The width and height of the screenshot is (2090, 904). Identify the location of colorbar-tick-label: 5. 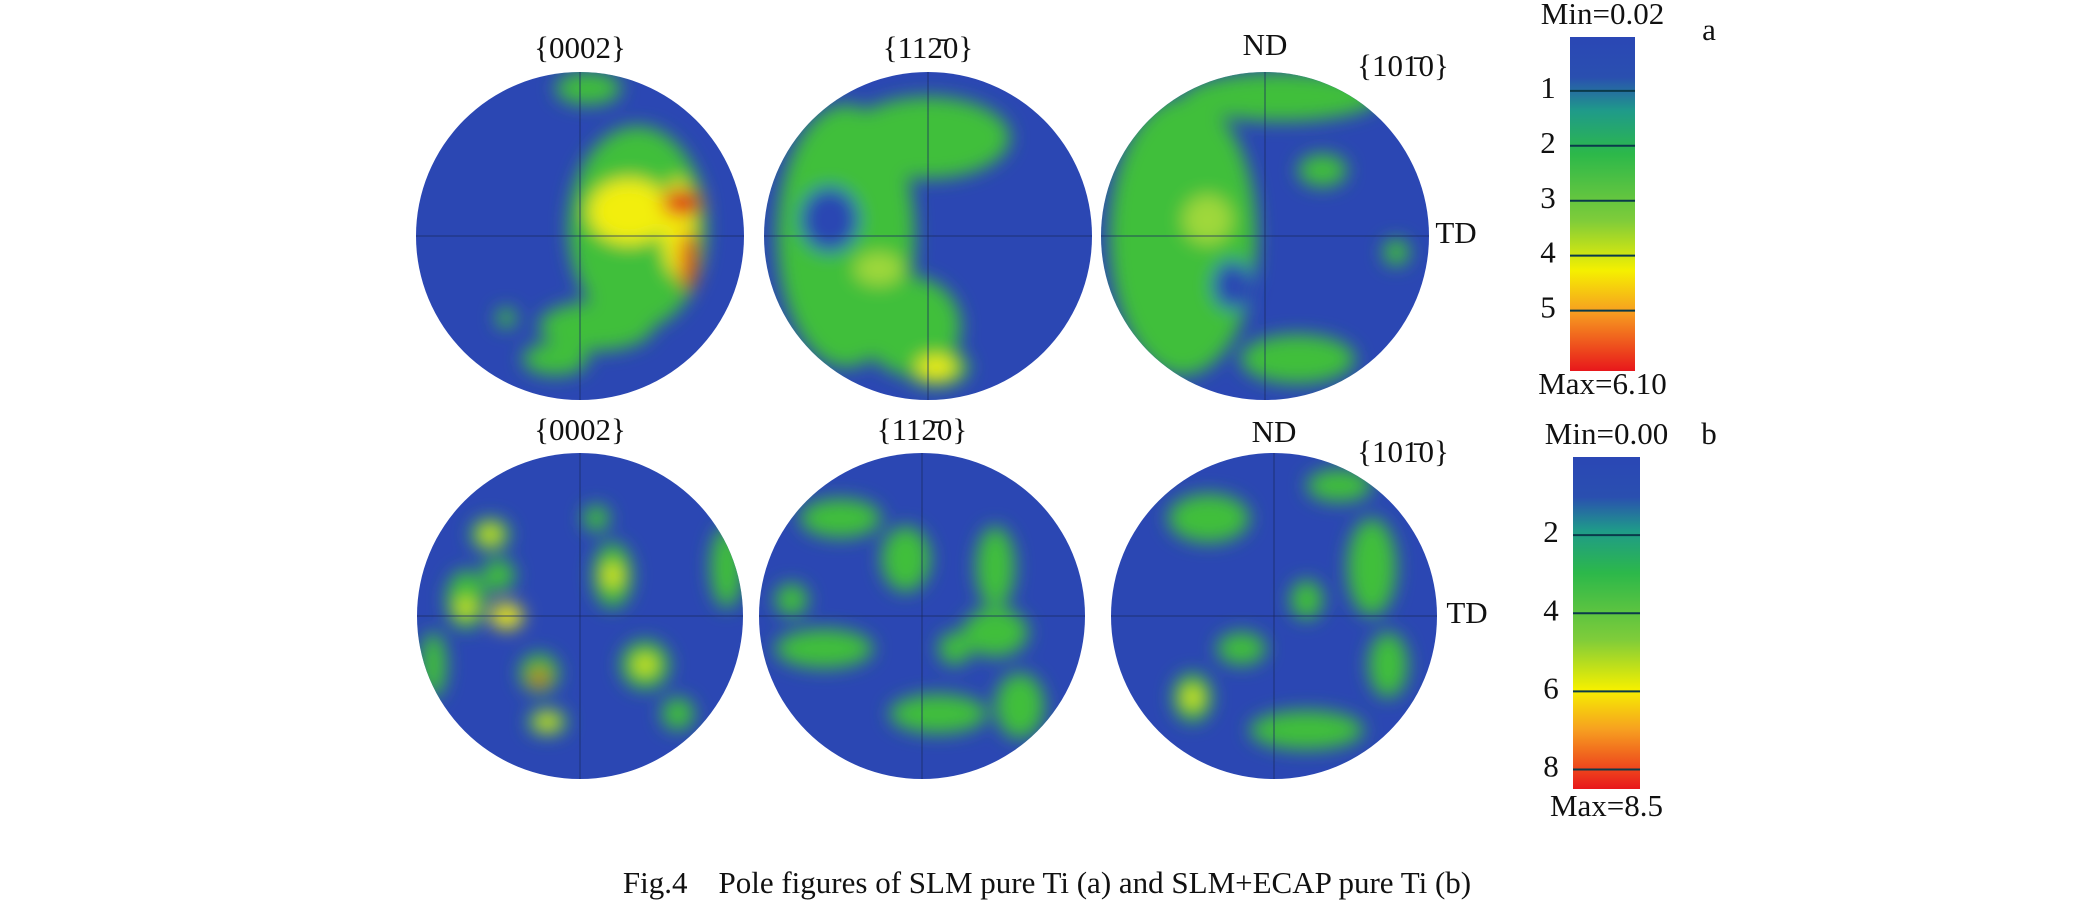
(1548, 307).